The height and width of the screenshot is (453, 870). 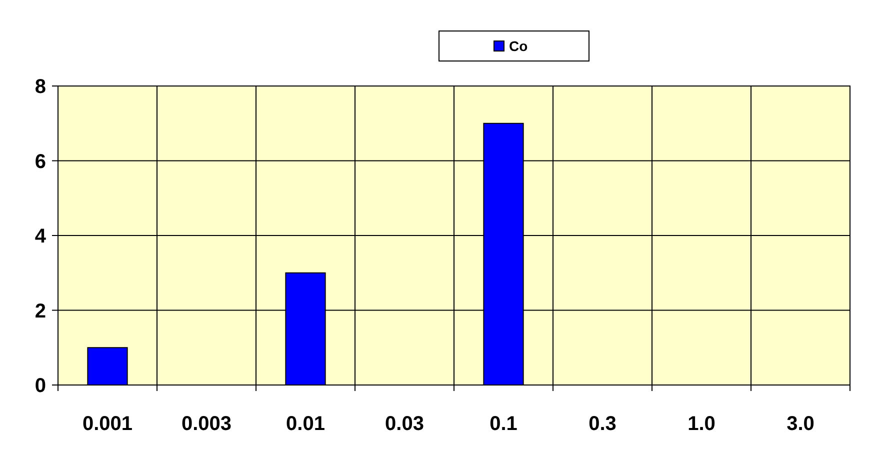 What do you see at coordinates (107, 424) in the screenshot?
I see `x-tick-label: 0.001` at bounding box center [107, 424].